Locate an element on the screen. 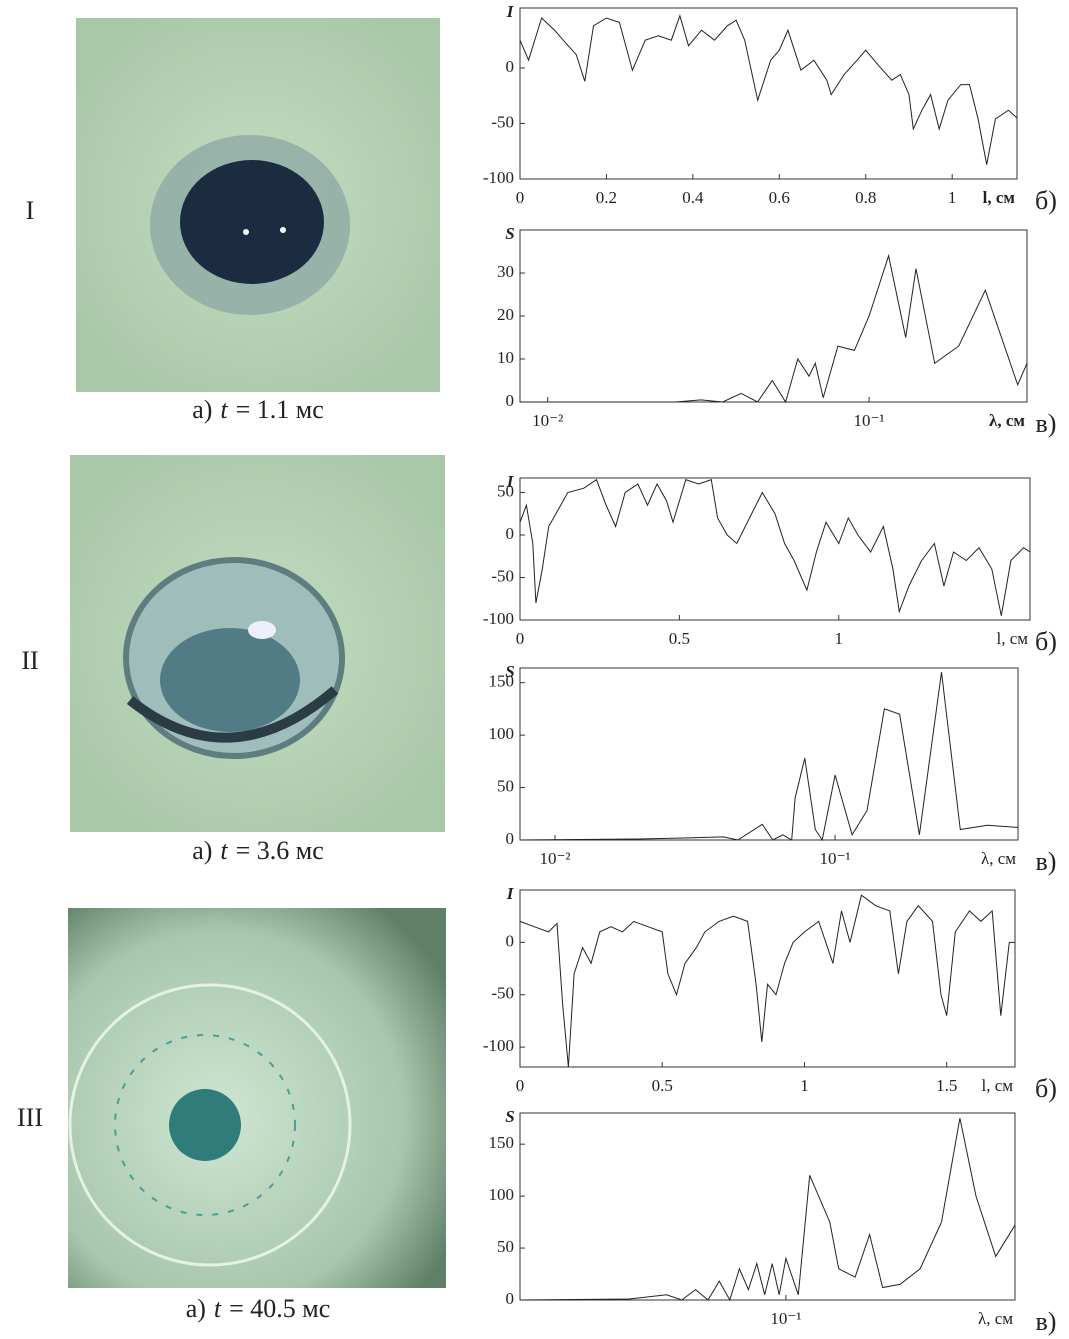 Image resolution: width=1069 pixels, height=1339 pixels. caption-value: = 40.5 мс is located at coordinates (279, 1308).